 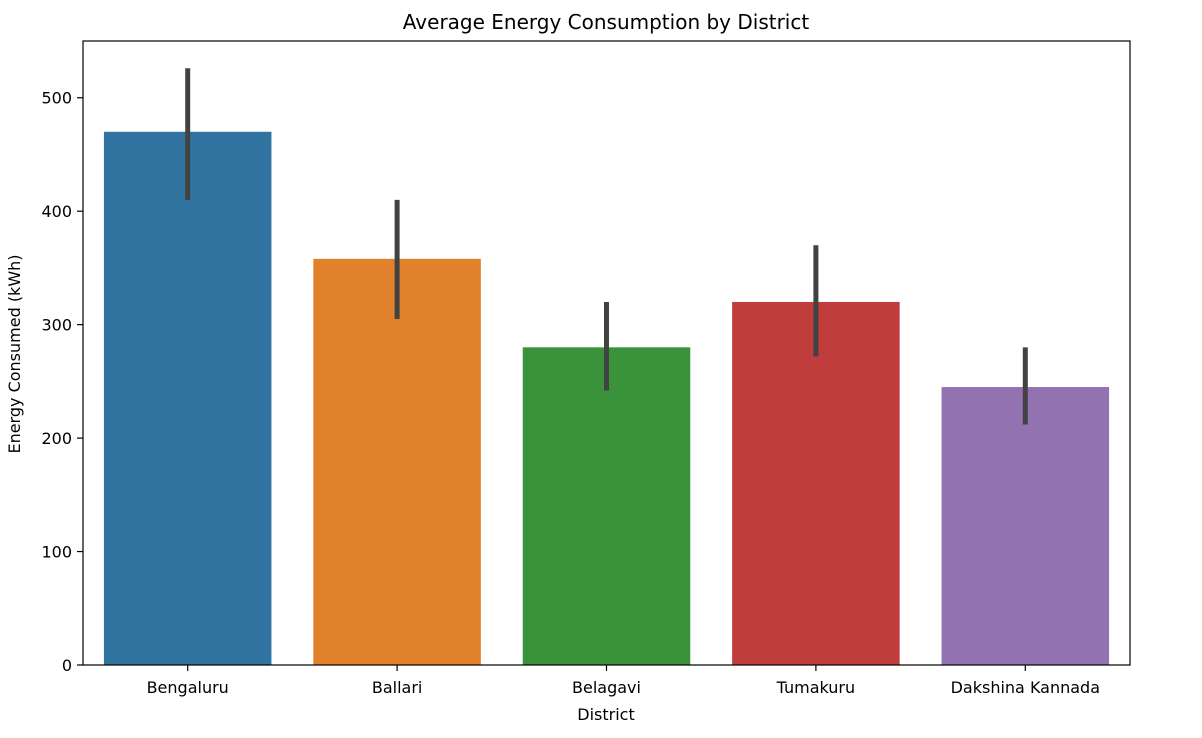 What do you see at coordinates (816, 483) in the screenshot?
I see `bar-tumakuru` at bounding box center [816, 483].